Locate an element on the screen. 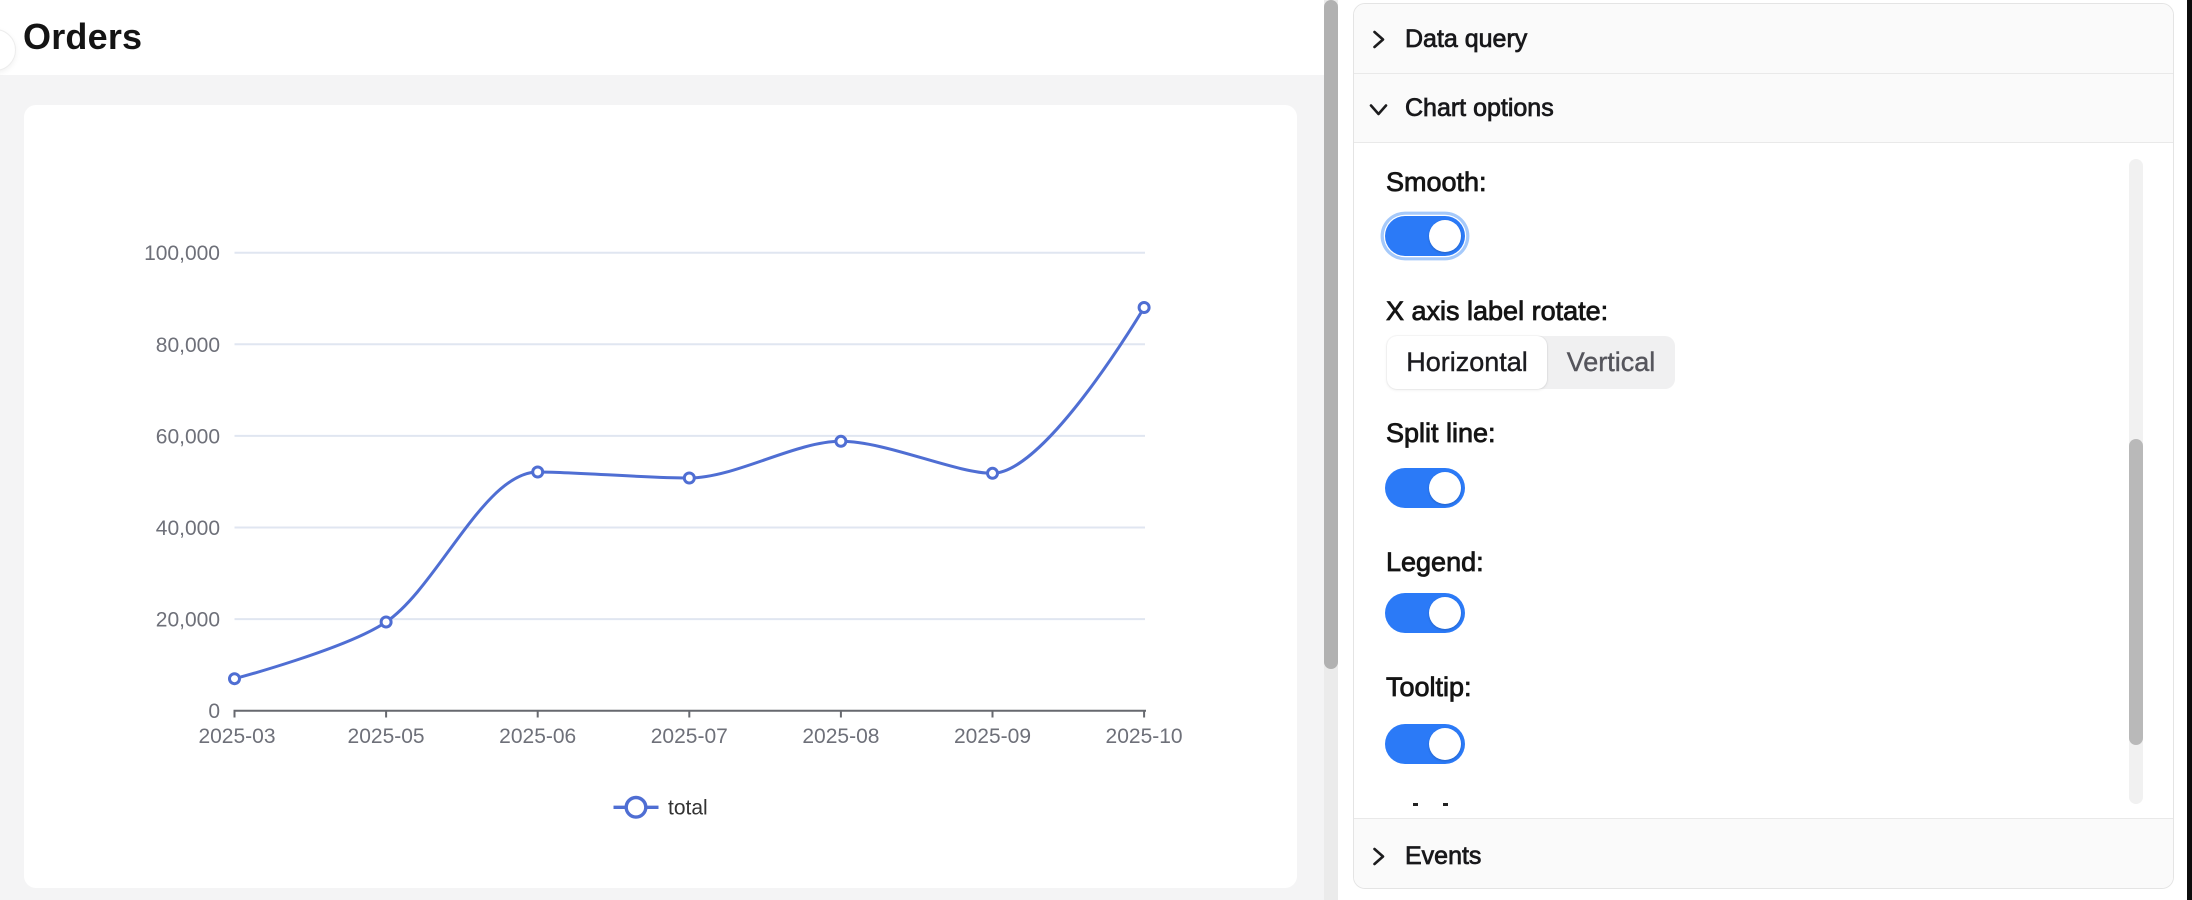 The image size is (2192, 900). svg-text: 60,000 is located at coordinates (188, 436).